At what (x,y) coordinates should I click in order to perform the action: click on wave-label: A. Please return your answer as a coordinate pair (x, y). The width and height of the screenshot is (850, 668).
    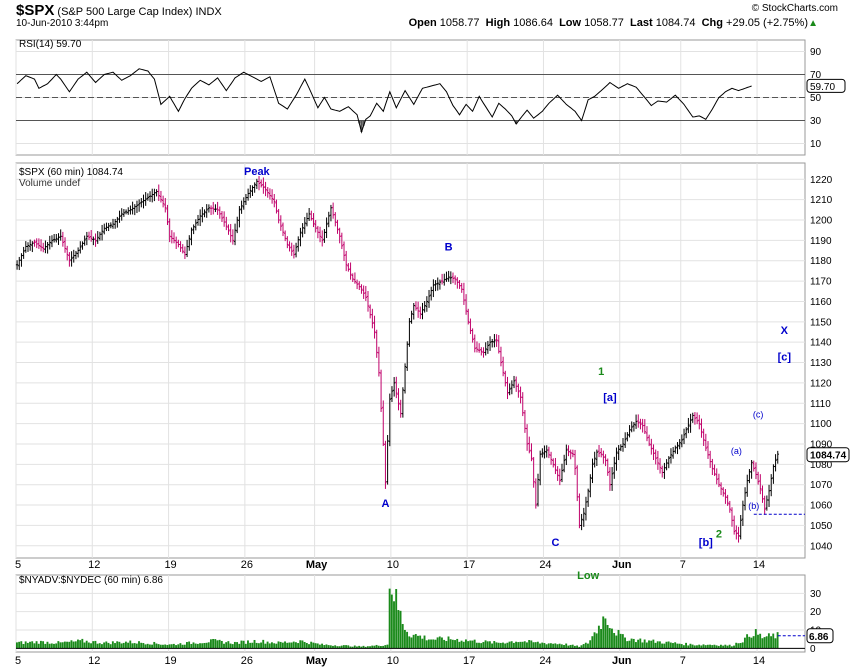
    Looking at the image, I should click on (385, 504).